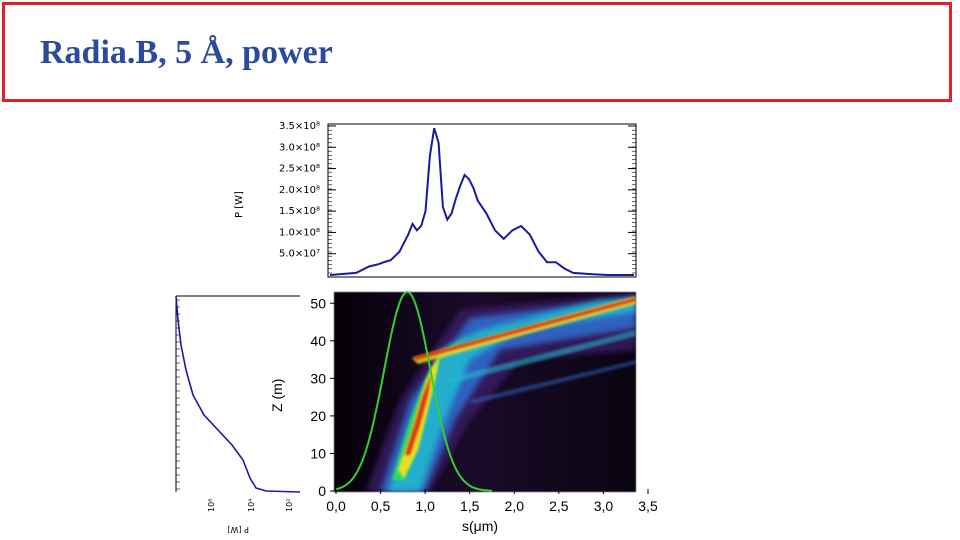  What do you see at coordinates (299, 190) in the screenshot?
I see `power-ytick-label: 2.0×10⁸` at bounding box center [299, 190].